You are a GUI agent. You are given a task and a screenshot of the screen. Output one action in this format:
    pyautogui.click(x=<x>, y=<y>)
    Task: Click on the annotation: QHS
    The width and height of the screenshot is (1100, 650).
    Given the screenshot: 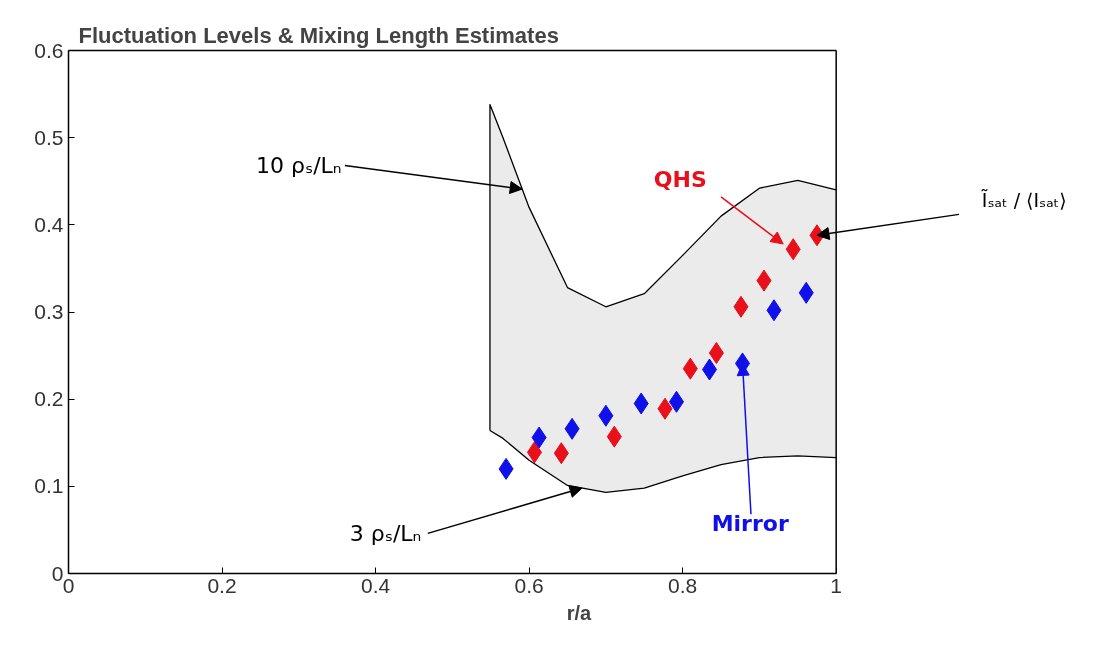 What is the action you would take?
    pyautogui.click(x=680, y=180)
    